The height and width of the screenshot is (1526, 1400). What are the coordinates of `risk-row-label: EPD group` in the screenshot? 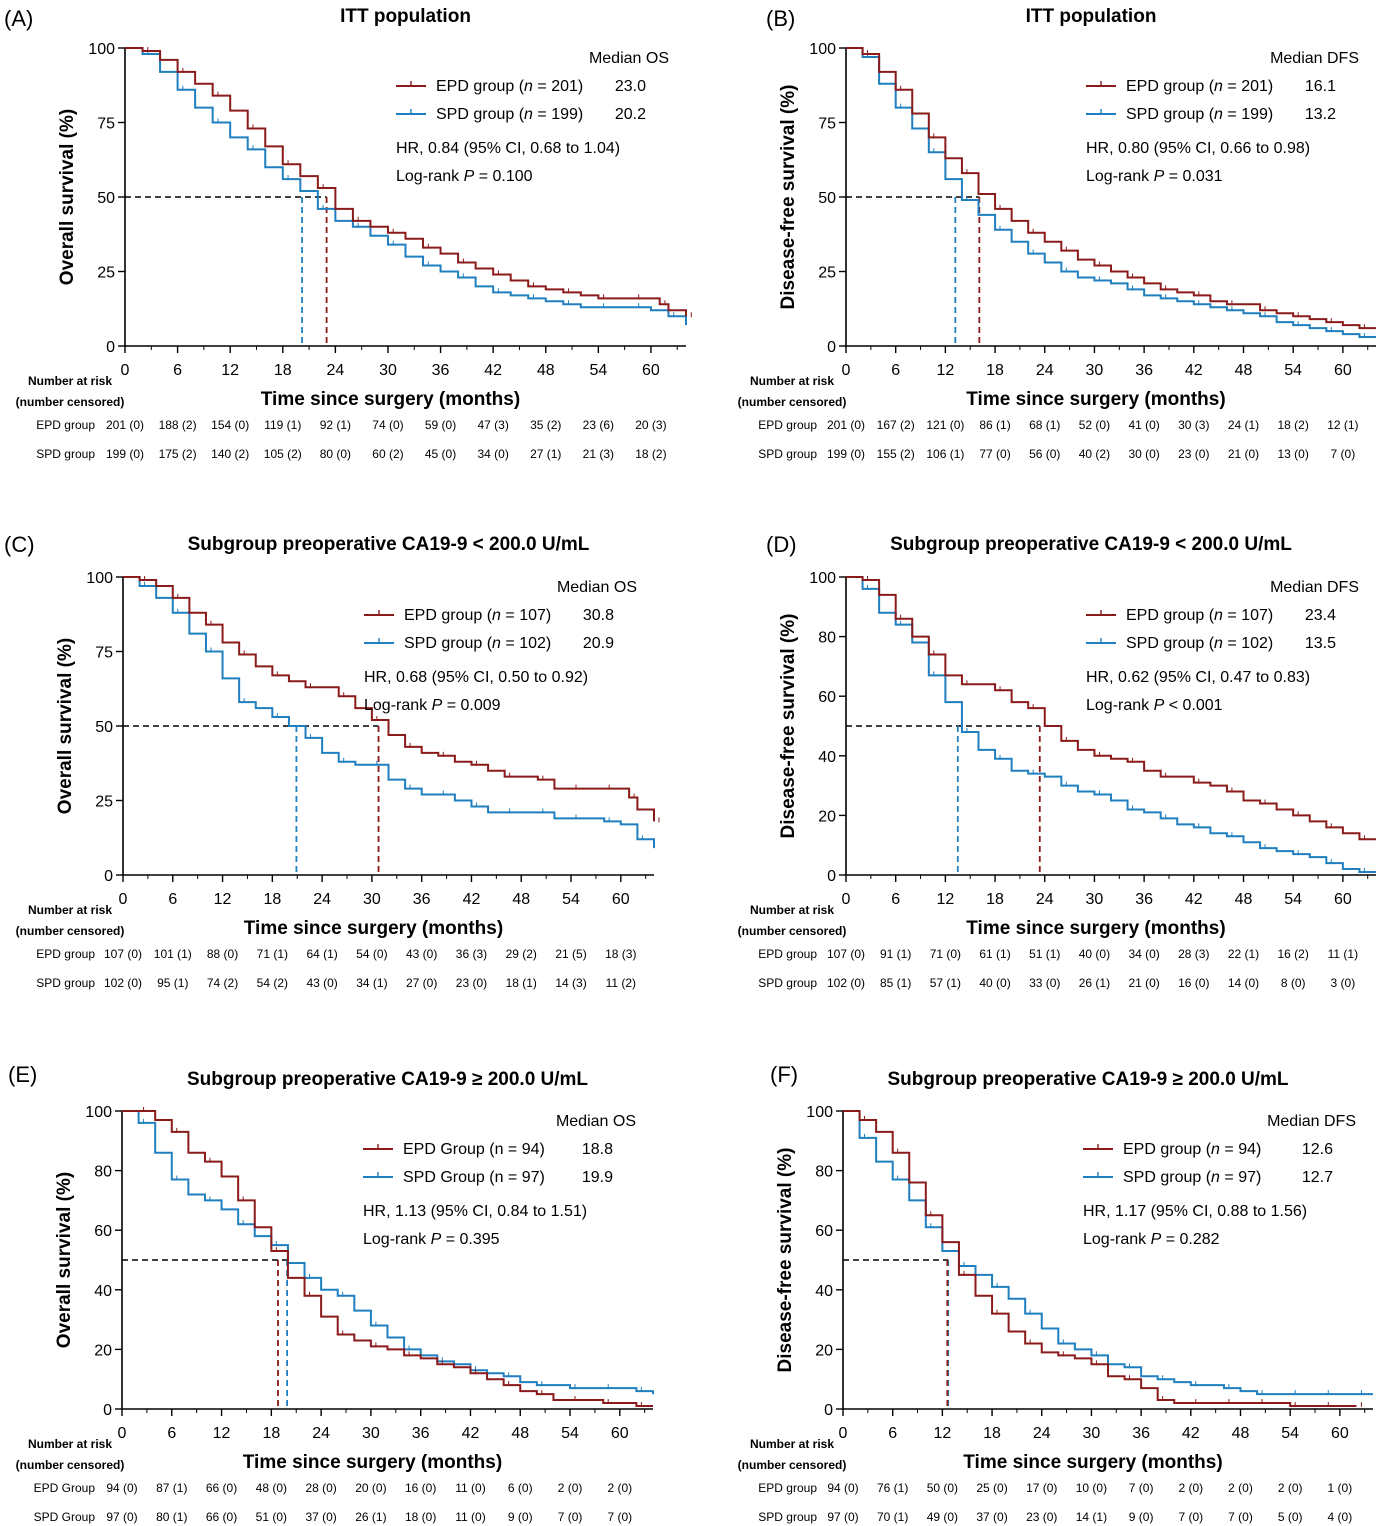 It's located at (65, 954).